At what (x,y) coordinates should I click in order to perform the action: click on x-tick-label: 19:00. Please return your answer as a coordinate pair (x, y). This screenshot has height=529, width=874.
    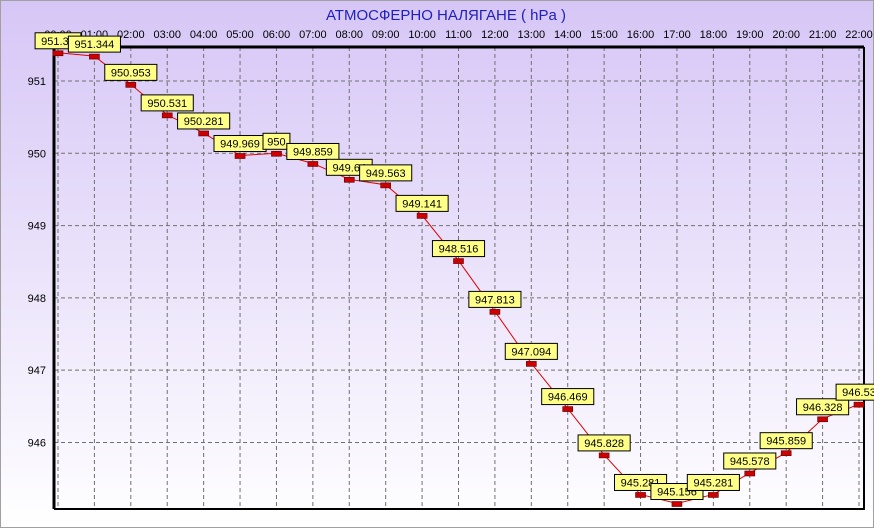
    Looking at the image, I should click on (750, 35).